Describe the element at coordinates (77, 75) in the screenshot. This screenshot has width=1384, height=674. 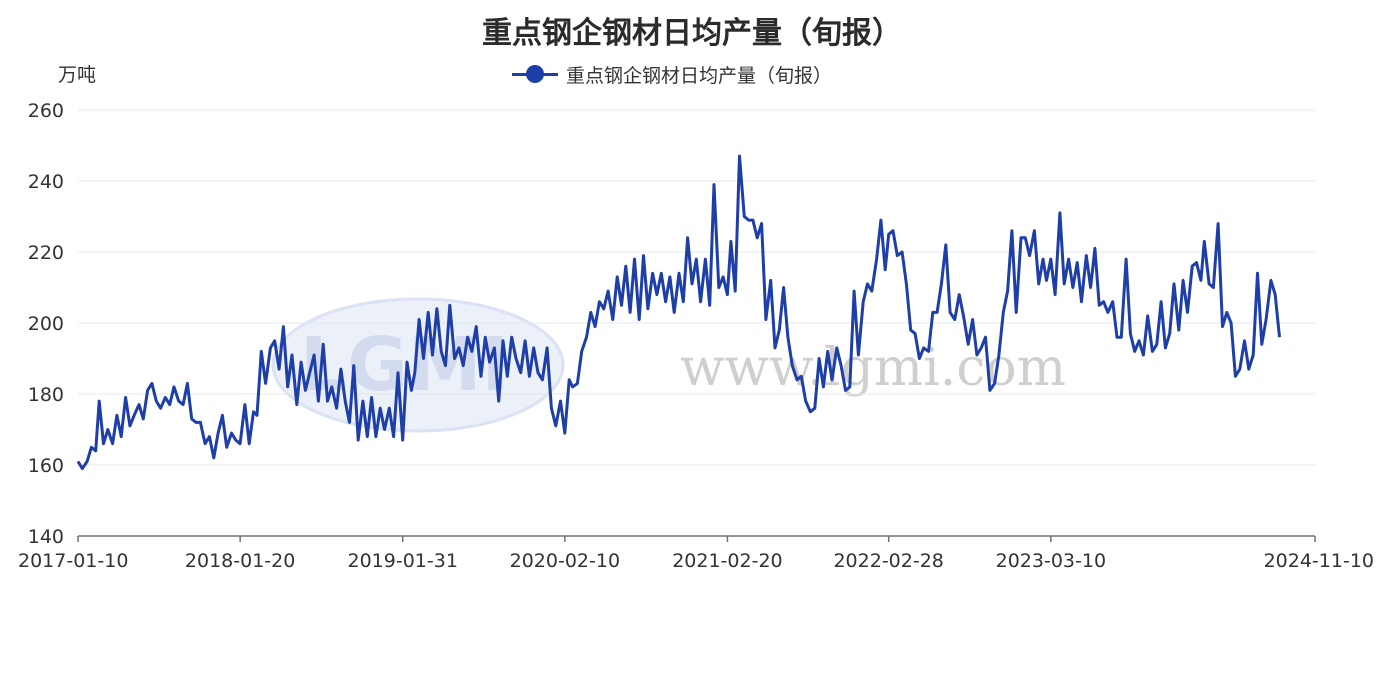
I see `y-axis-unit-label: 万吨` at that location.